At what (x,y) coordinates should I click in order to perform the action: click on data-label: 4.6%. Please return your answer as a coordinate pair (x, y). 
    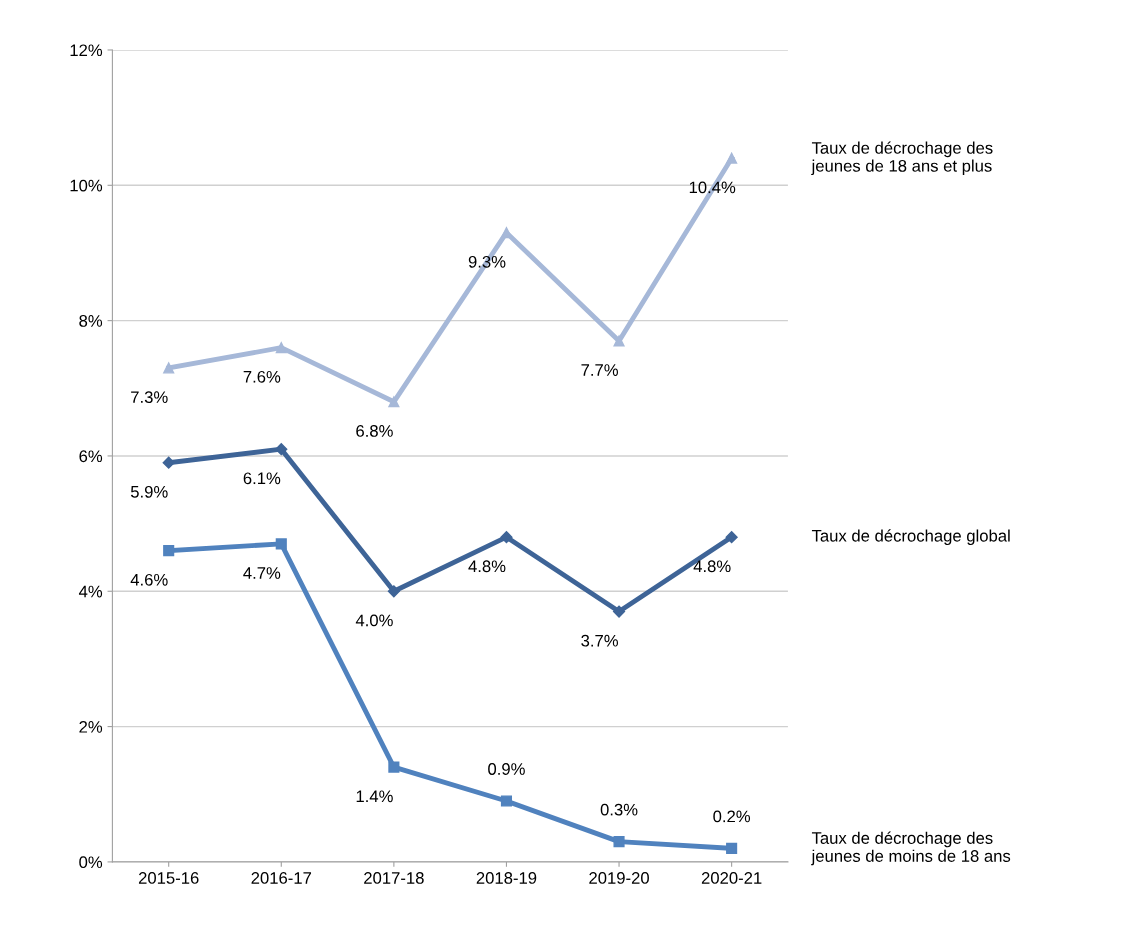
    Looking at the image, I should click on (149, 579).